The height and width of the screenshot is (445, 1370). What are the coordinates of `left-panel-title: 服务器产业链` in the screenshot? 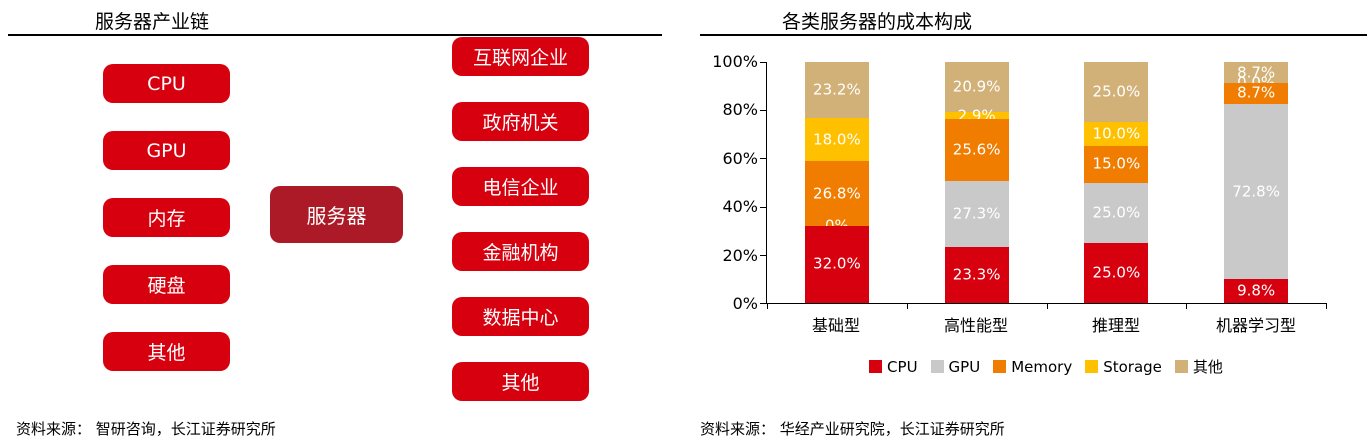 It's located at (152, 22).